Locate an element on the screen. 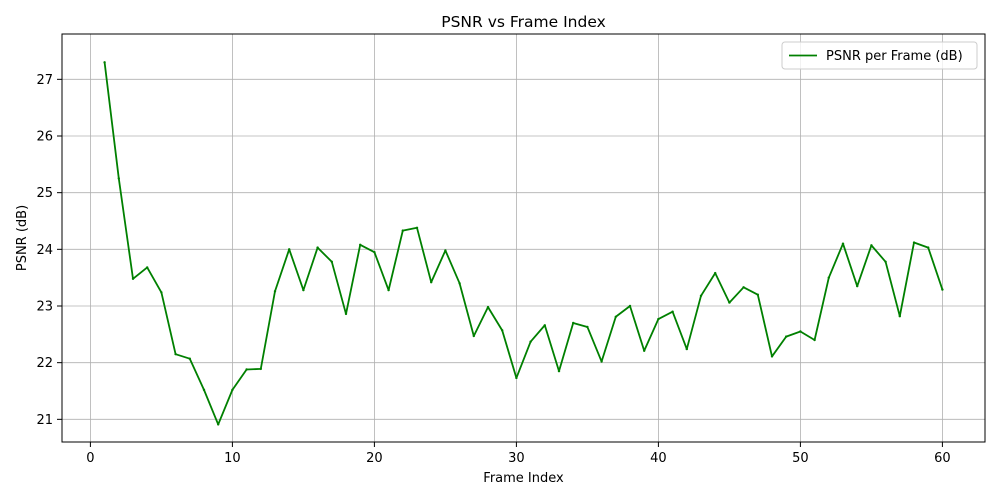 Image resolution: width=1000 pixels, height=500 pixels. x-tick-label: 50 is located at coordinates (800, 458).